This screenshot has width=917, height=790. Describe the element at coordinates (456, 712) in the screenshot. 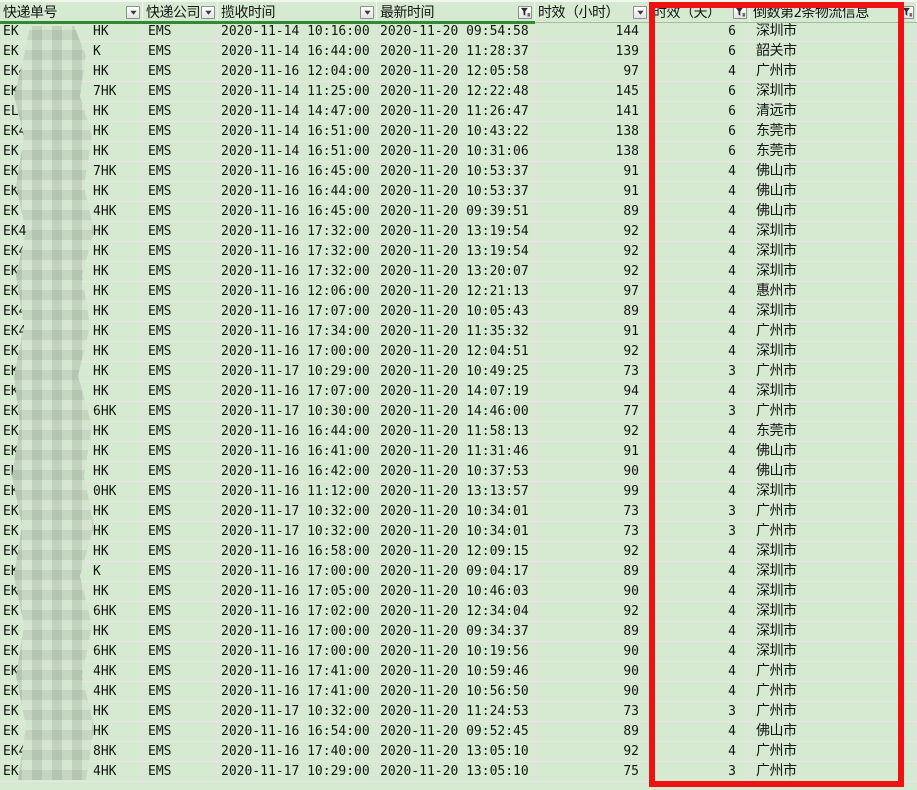

I see `cell-latest-time: 2020-11-20 11:24:53` at that location.